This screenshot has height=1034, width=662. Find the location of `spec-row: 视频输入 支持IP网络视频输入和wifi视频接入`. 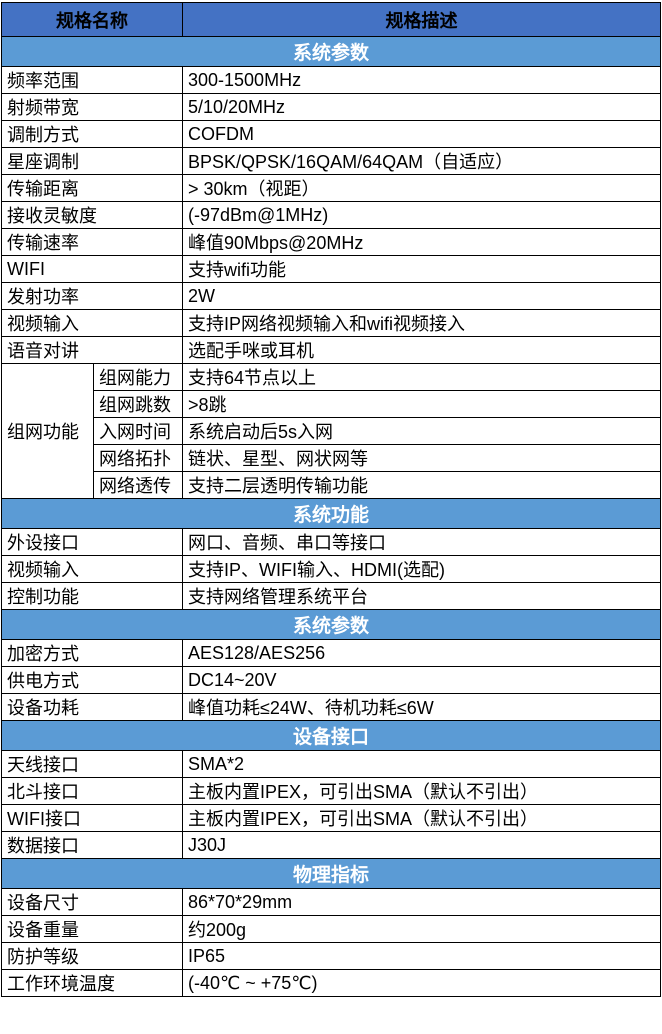

spec-row: 视频输入 支持IP网络视频输入和wifi视频接入 is located at coordinates (331, 323).